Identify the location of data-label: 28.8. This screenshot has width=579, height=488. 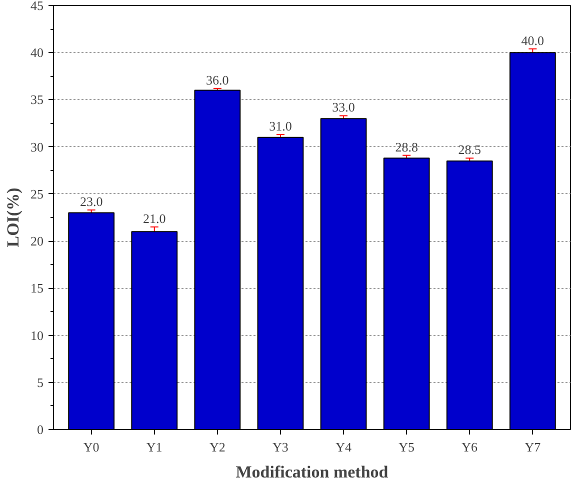
(406, 146).